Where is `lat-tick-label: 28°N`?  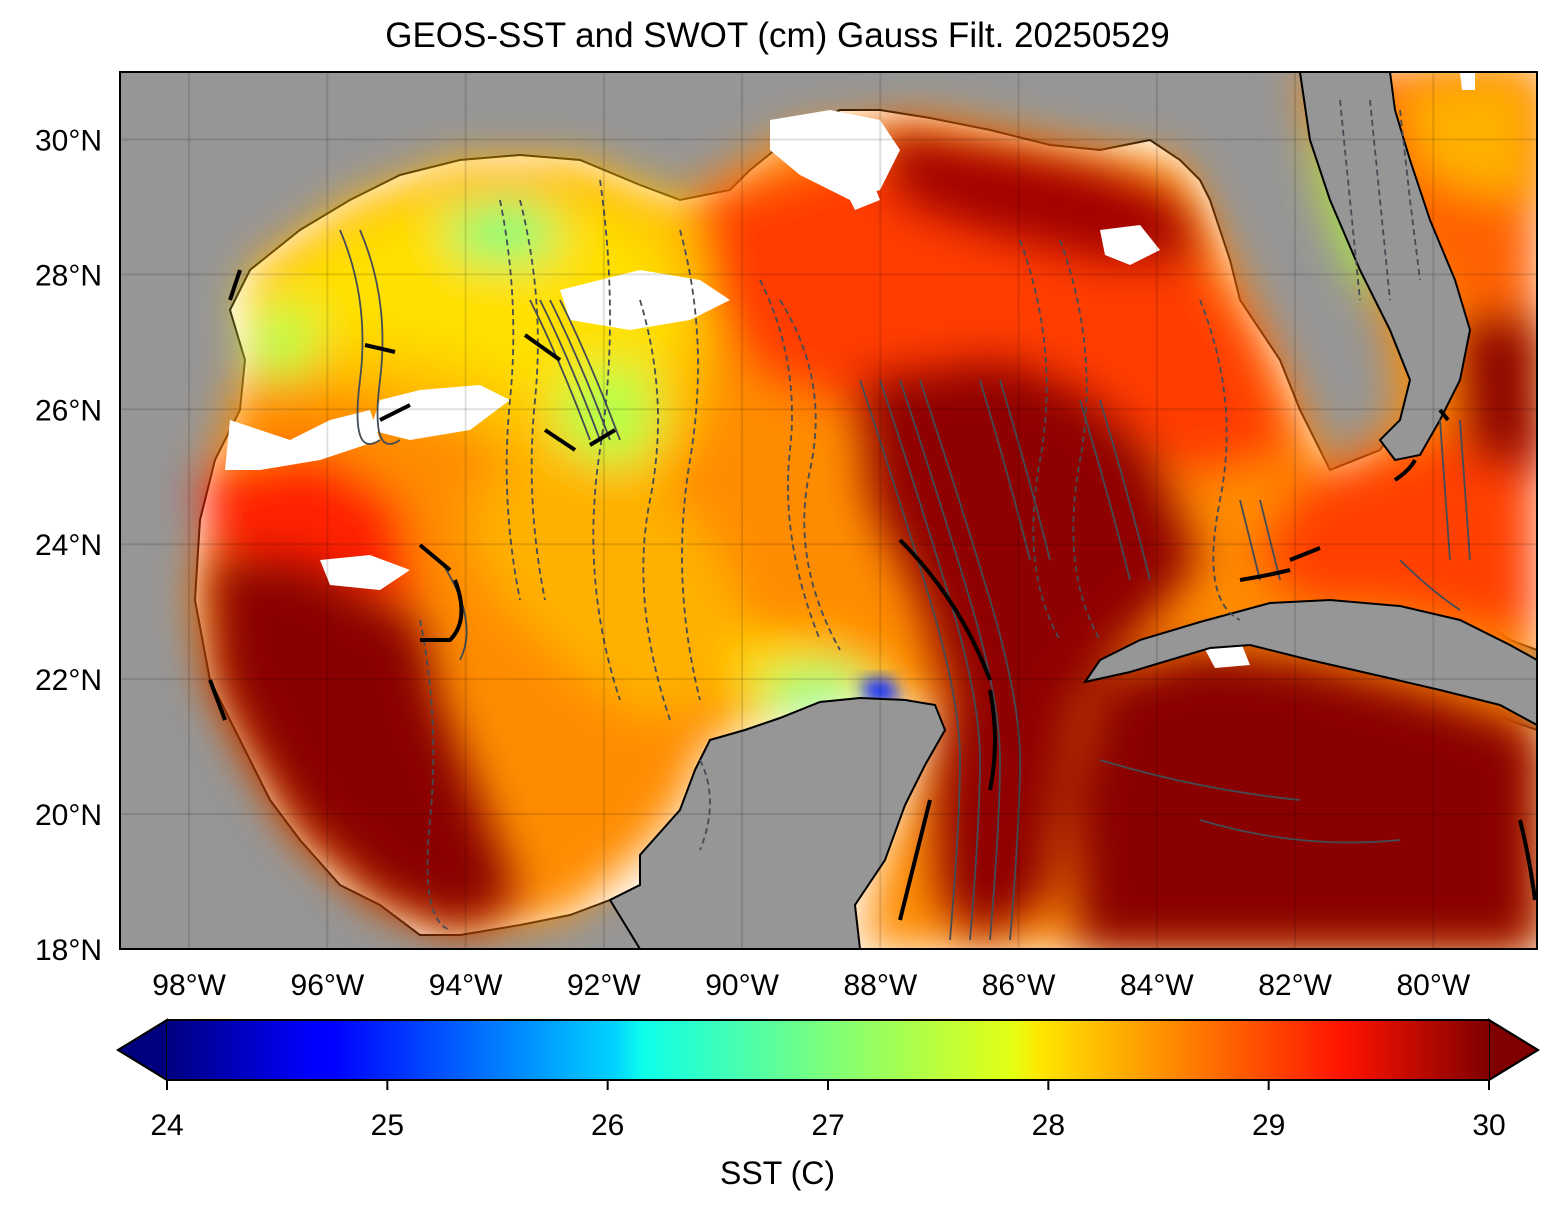 lat-tick-label: 28°N is located at coordinates (68, 275).